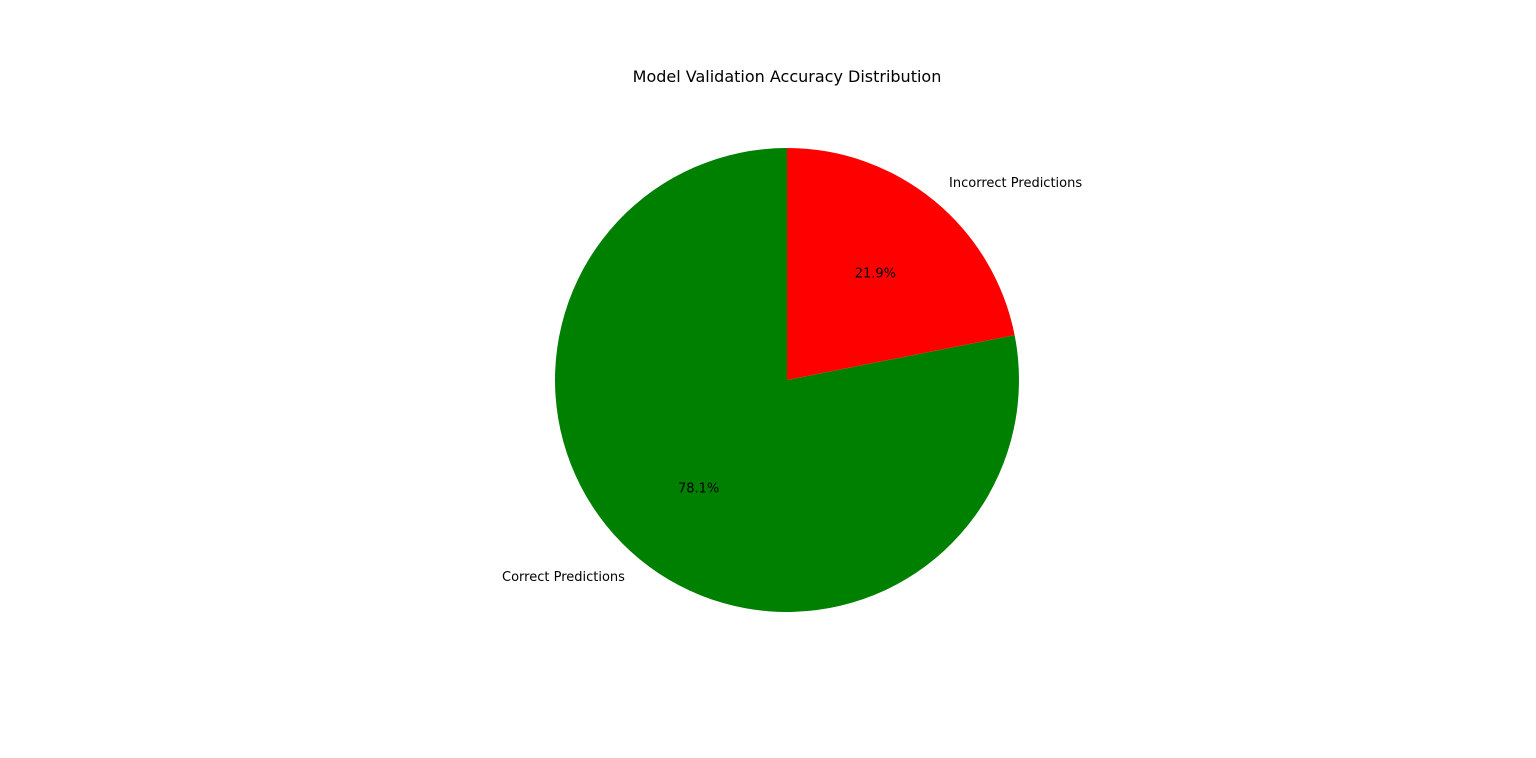 This screenshot has width=1536, height=758. I want to click on slice-percent-1: 78.1%, so click(698, 489).